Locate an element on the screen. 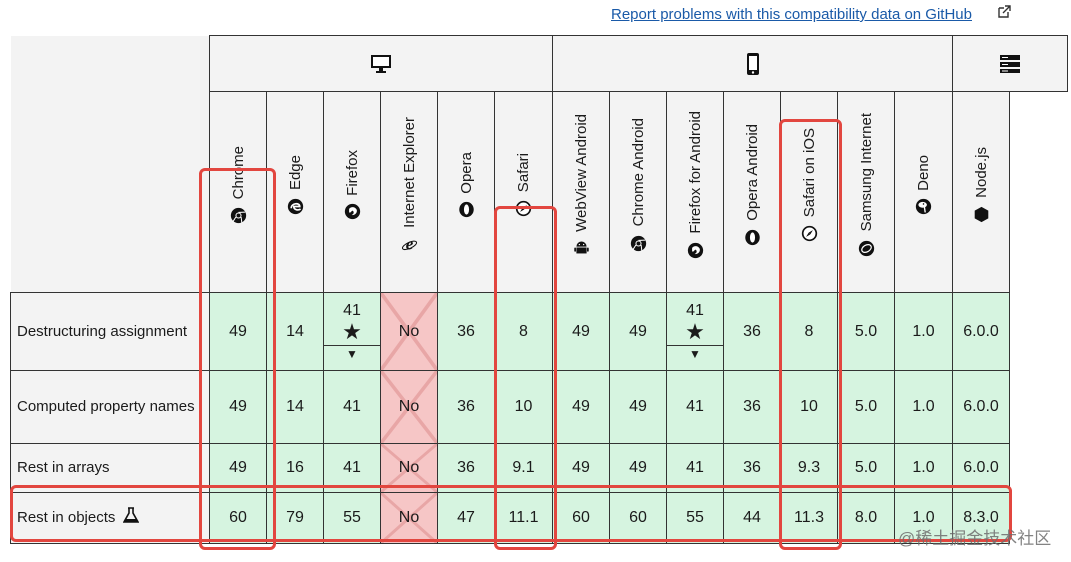  support-value: 11.1 is located at coordinates (523, 517).